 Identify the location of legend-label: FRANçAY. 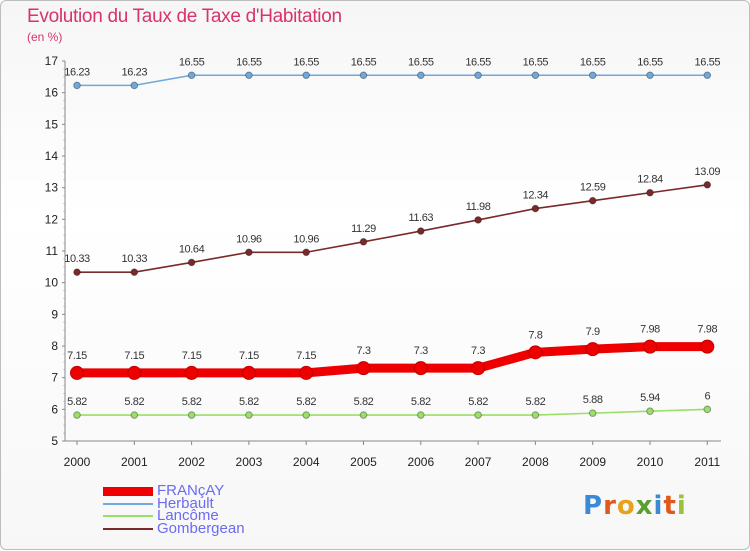
(191, 490).